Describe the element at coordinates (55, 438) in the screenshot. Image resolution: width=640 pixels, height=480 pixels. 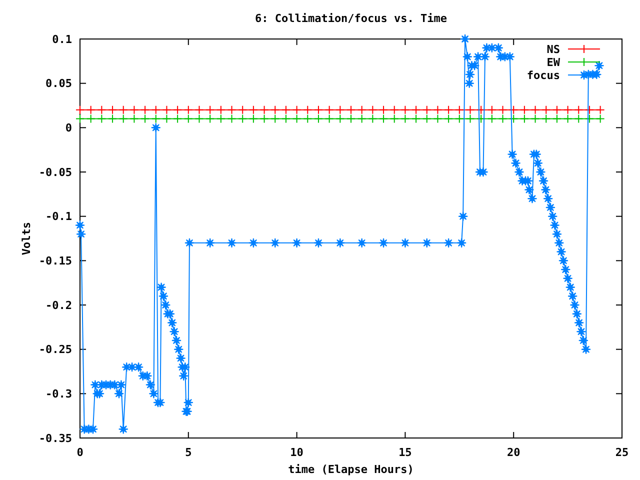
I see `y-tick-label: -0.35` at that location.